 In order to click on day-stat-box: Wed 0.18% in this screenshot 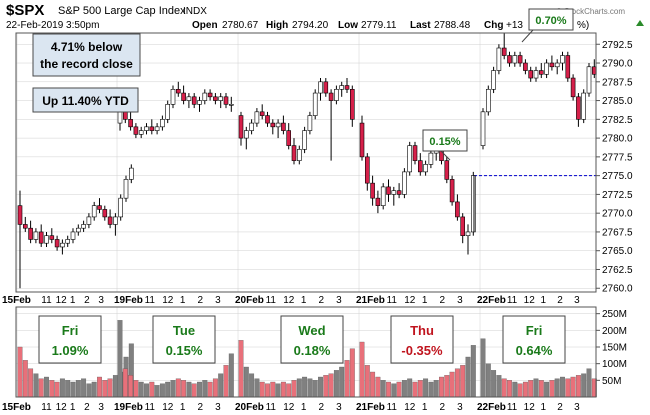, I will do `click(312, 339)`.